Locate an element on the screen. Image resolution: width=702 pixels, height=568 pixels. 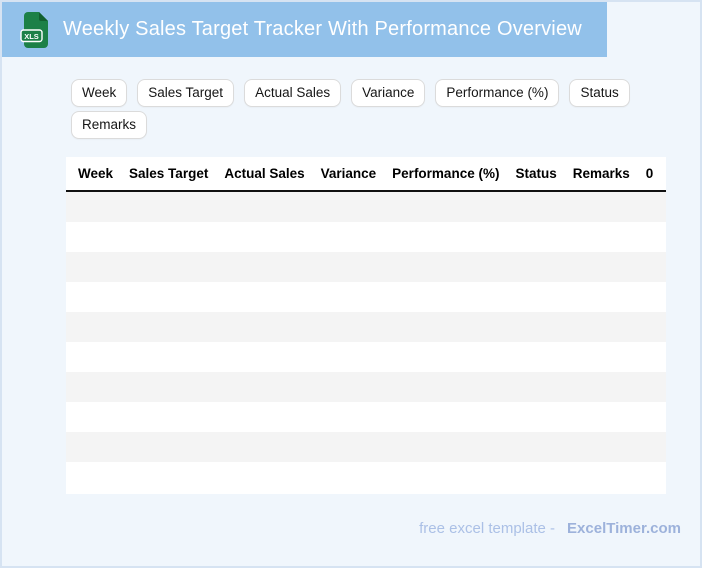
chip-performance: Performance (%) is located at coordinates (497, 93).